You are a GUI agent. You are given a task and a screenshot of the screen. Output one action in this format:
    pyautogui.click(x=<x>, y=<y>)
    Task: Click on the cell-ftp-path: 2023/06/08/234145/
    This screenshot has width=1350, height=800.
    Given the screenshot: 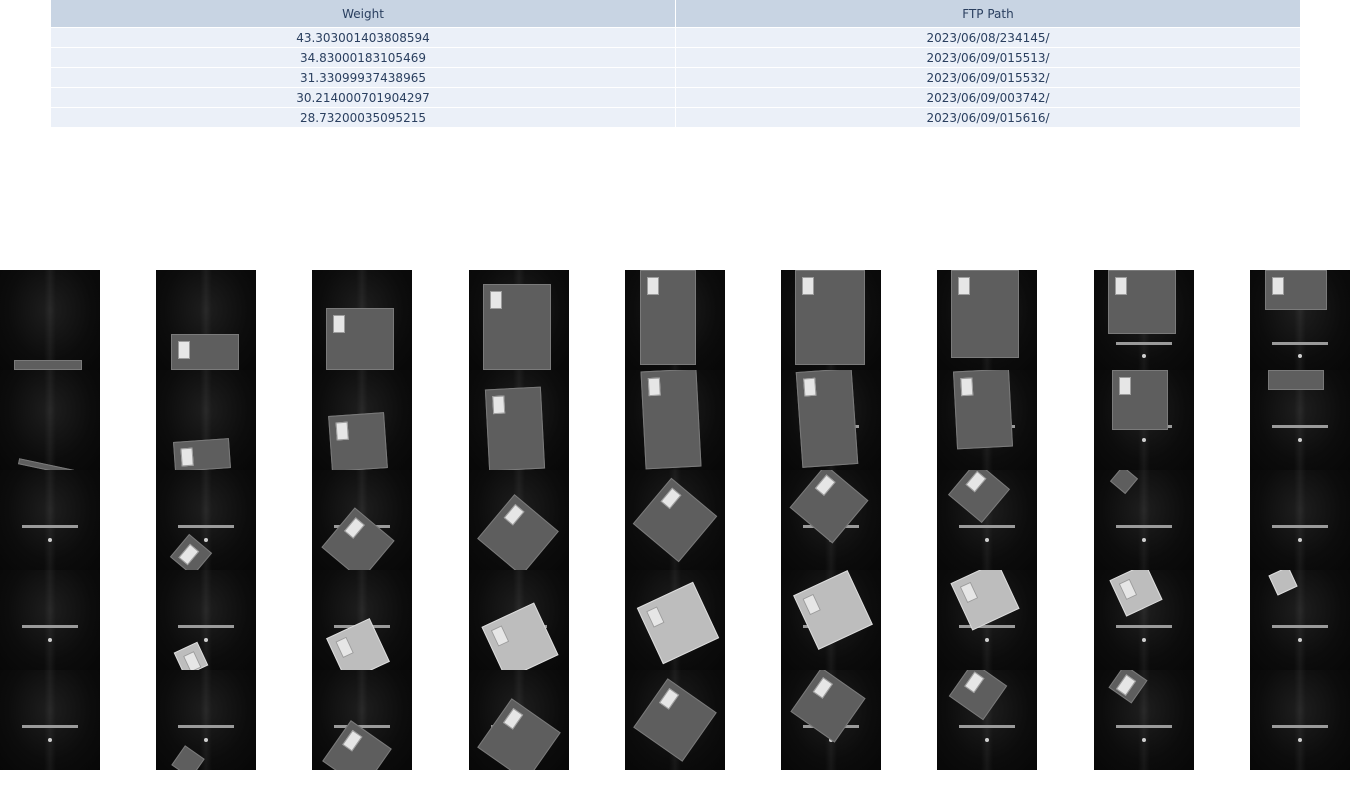 What is the action you would take?
    pyautogui.click(x=987, y=37)
    